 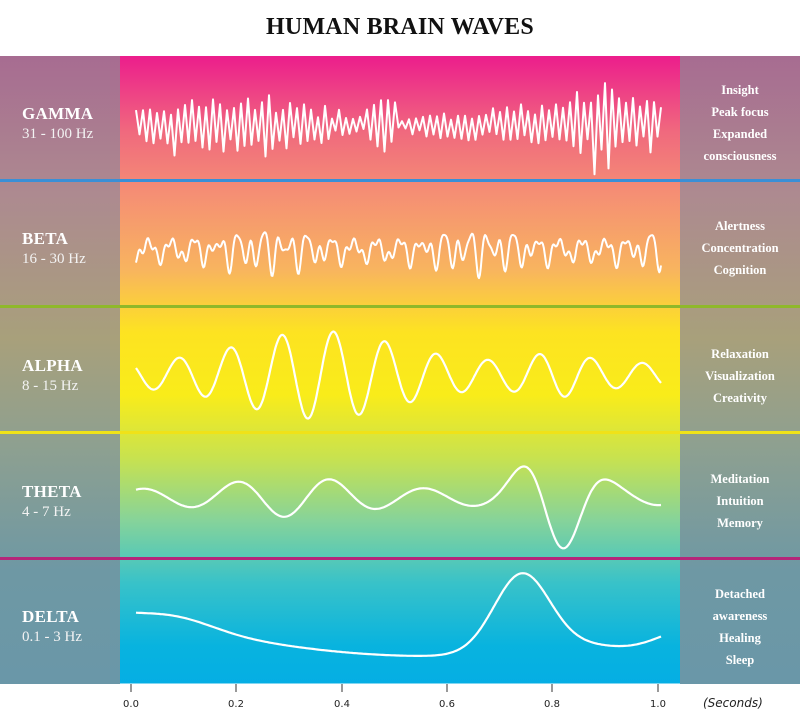 What do you see at coordinates (400, 180) in the screenshot?
I see `divider-gamma-beta` at bounding box center [400, 180].